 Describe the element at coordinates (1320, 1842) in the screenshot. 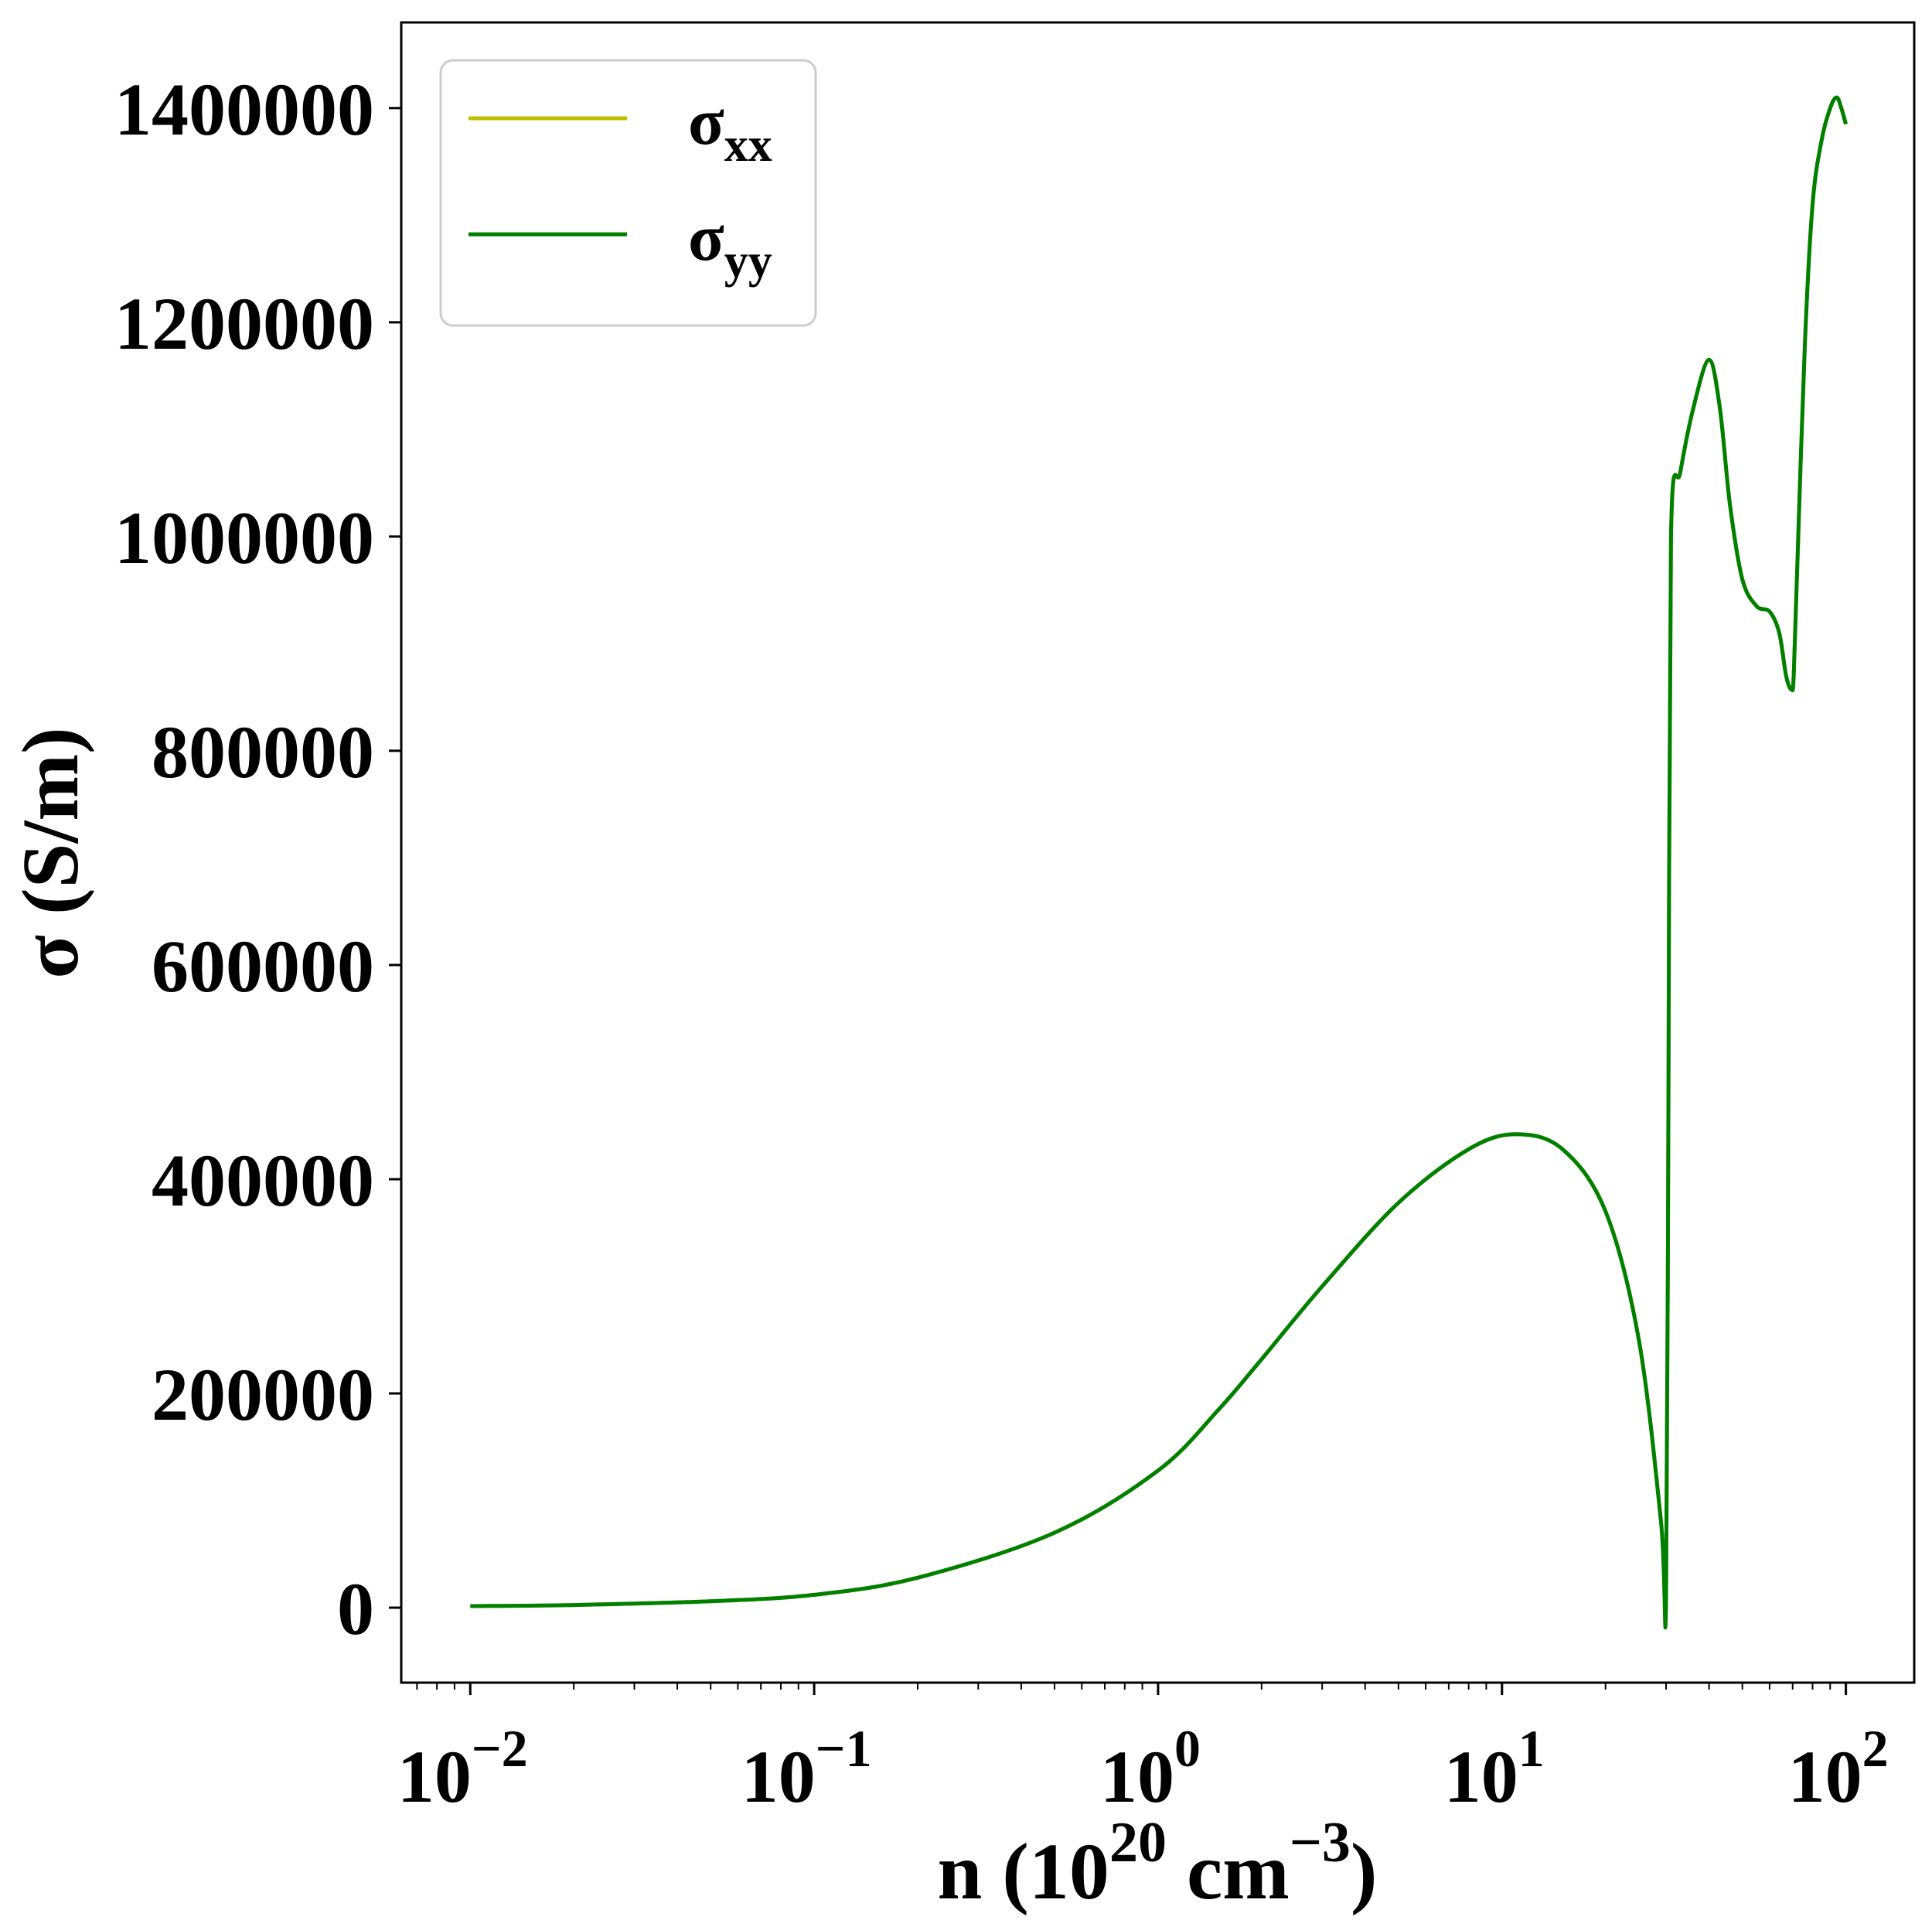

I see `x-axis-label-unit-exponent: −3` at that location.